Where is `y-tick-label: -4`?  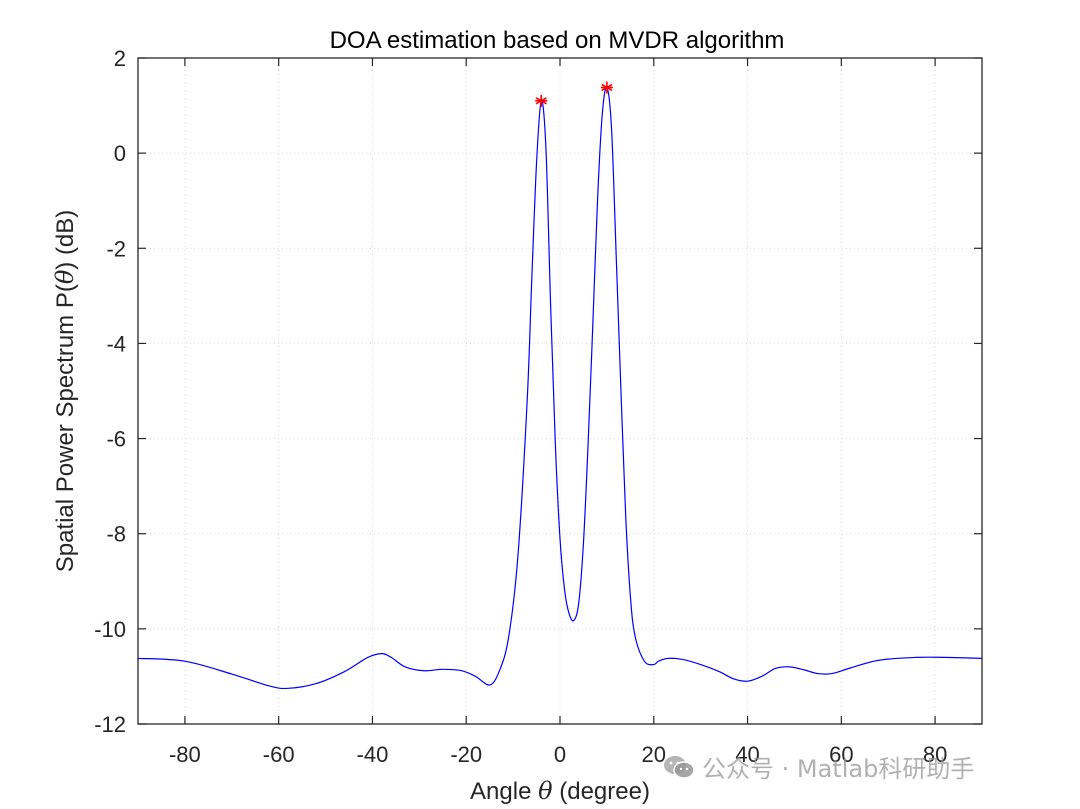 y-tick-label: -4 is located at coordinates (116, 343).